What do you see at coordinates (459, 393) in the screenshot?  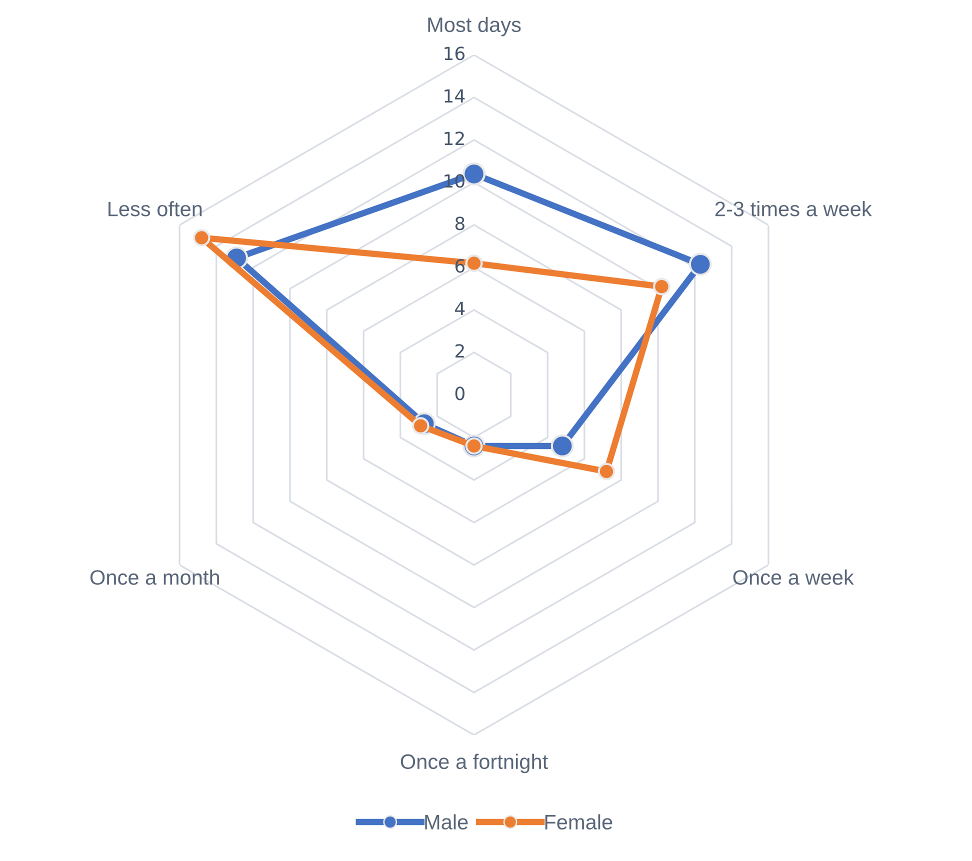 I see `y-tick-label: 0` at bounding box center [459, 393].